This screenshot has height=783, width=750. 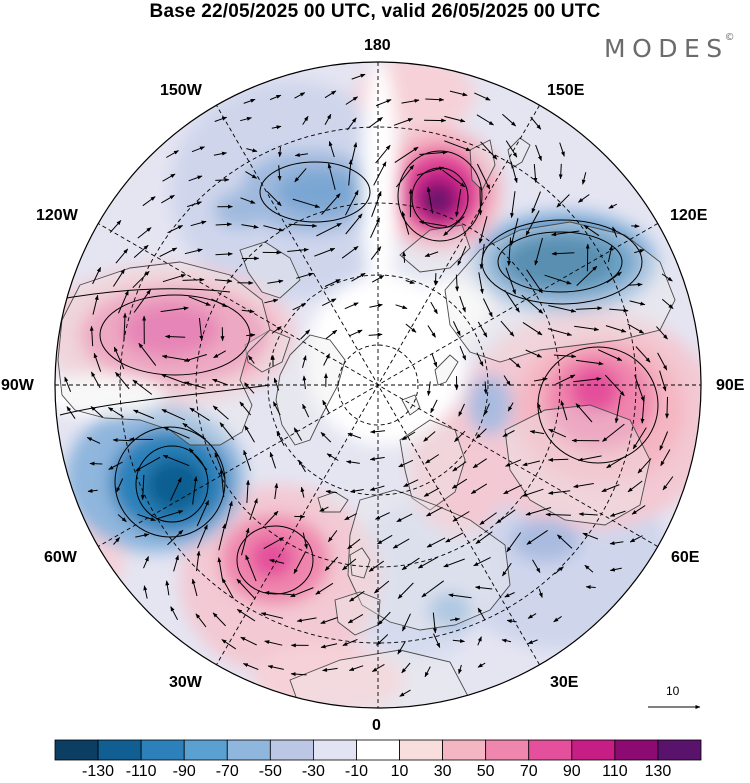 What do you see at coordinates (571, 771) in the screenshot?
I see `colorbar-tick-label: 90` at bounding box center [571, 771].